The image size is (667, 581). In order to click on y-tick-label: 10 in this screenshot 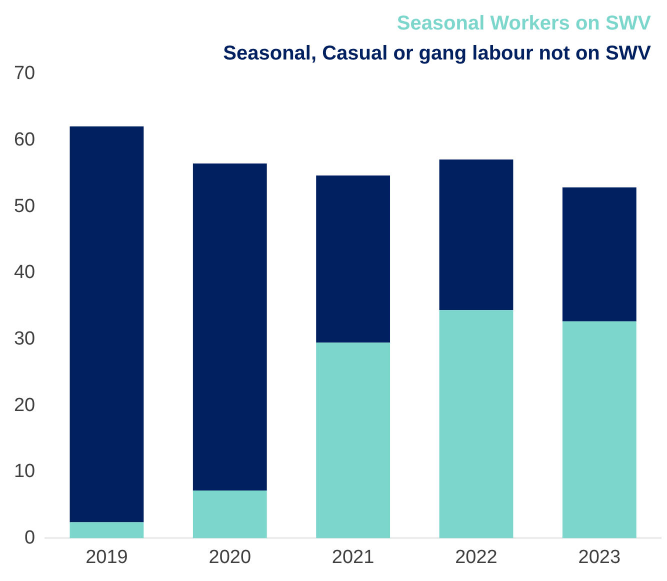, I will do `click(25, 471)`.